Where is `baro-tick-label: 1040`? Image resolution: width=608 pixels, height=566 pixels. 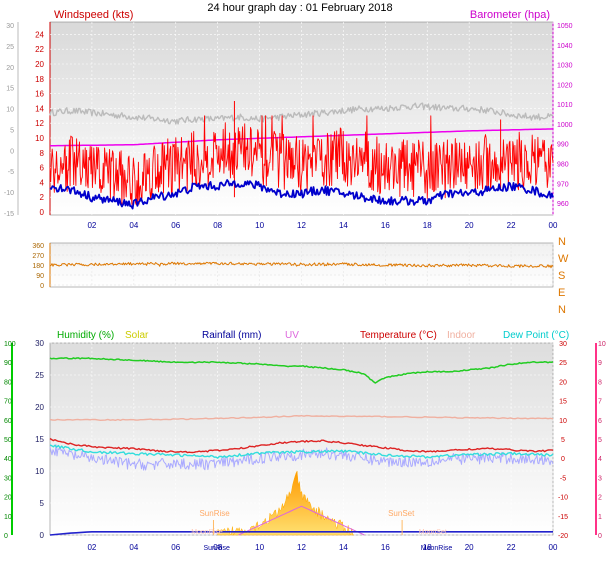
baro-tick-label: 1040 is located at coordinates (565, 46).